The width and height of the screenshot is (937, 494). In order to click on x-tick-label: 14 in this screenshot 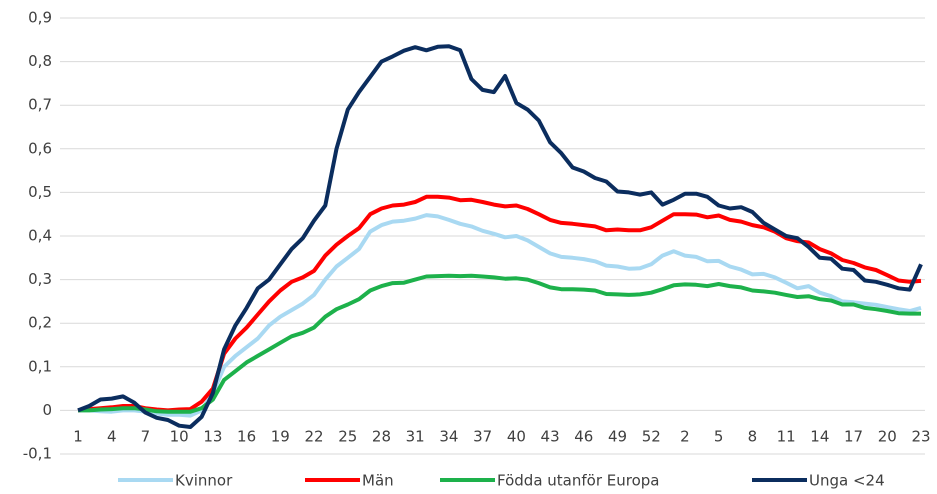, I will do `click(819, 437)`.